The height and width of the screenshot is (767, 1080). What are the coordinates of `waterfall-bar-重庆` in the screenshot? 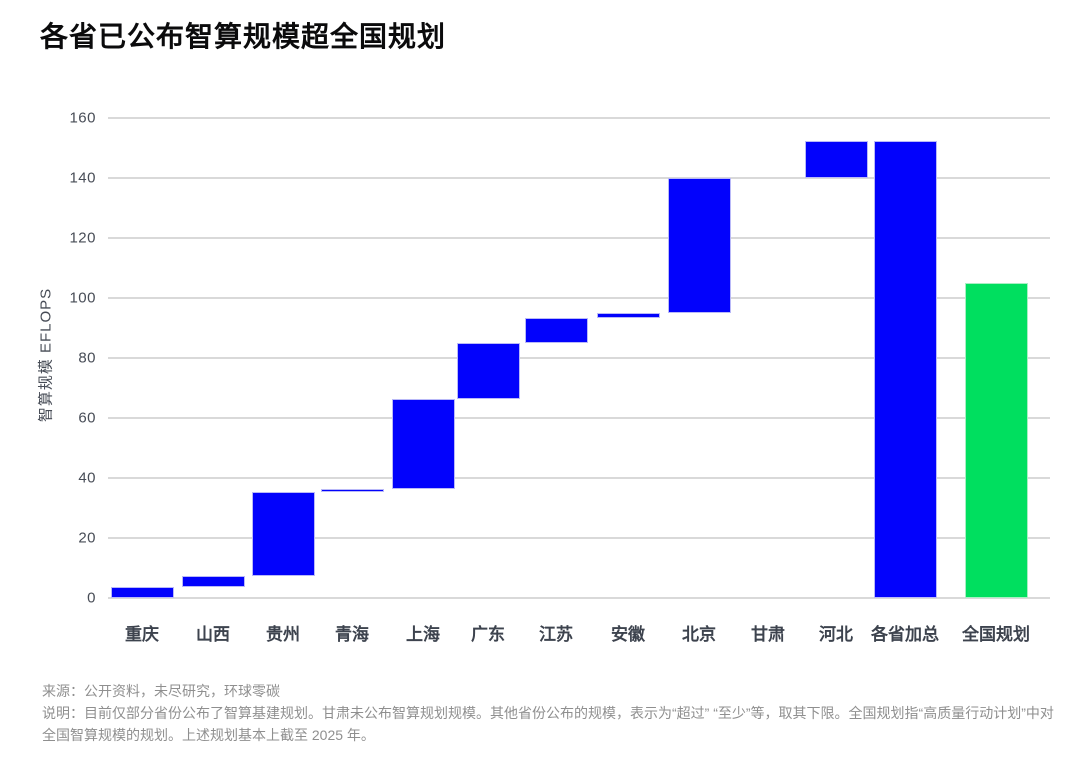 It's located at (142, 592).